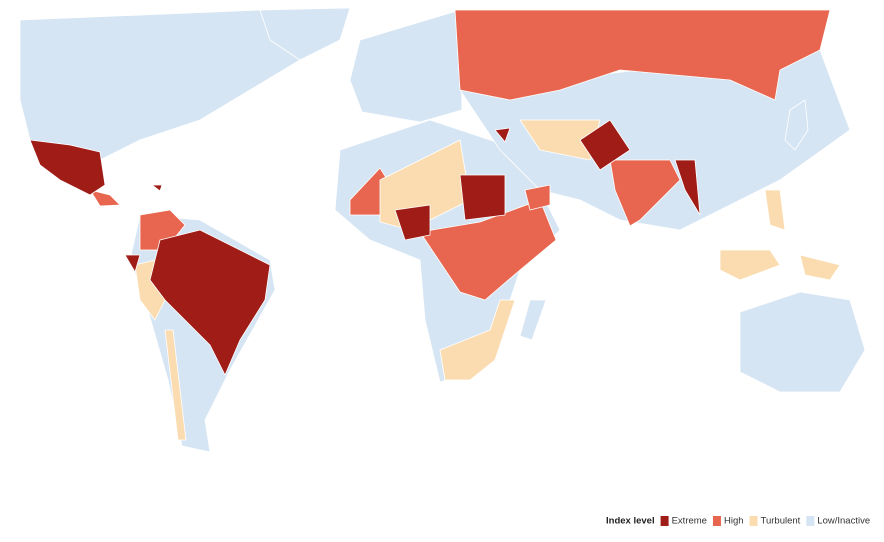 This screenshot has height=542, width=884. Describe the element at coordinates (533, 320) in the screenshot. I see `madagascar` at that location.